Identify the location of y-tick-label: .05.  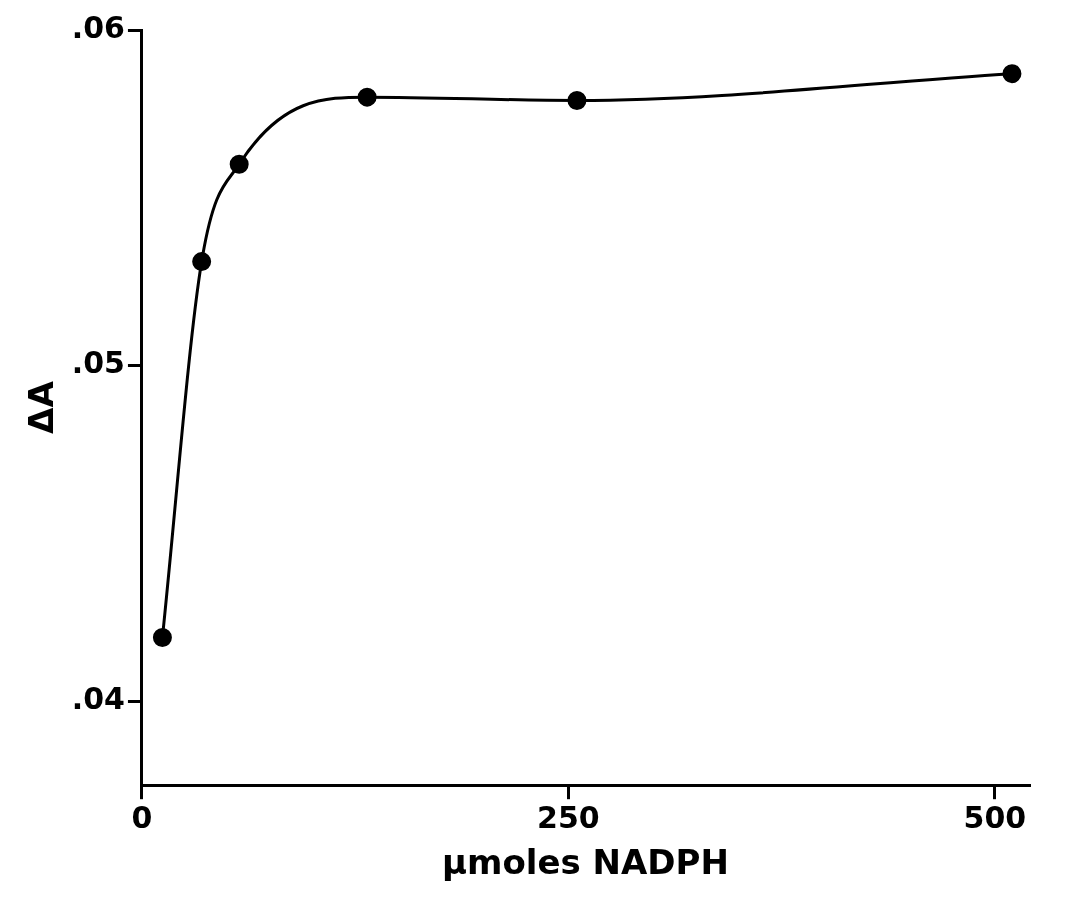
(98, 363).